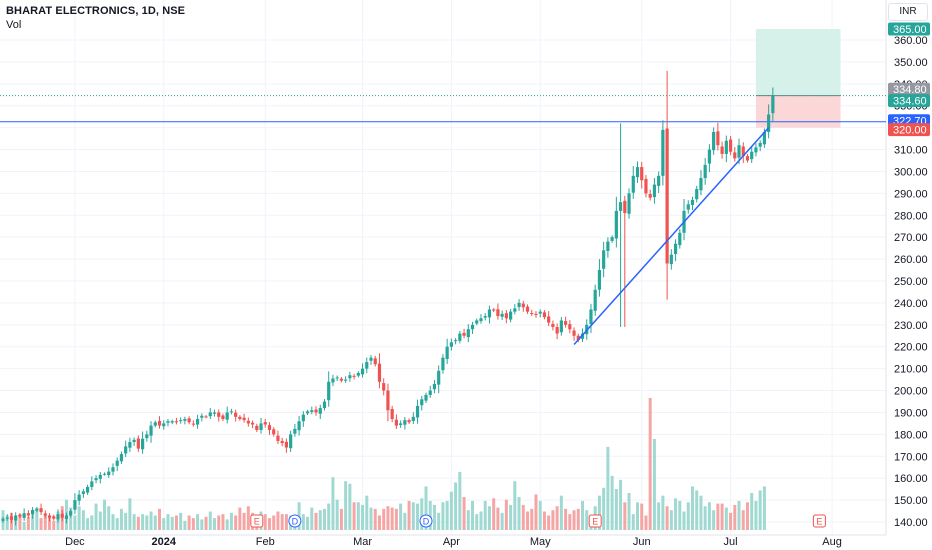  What do you see at coordinates (642, 542) in the screenshot?
I see `x-tick-label: Jun` at bounding box center [642, 542].